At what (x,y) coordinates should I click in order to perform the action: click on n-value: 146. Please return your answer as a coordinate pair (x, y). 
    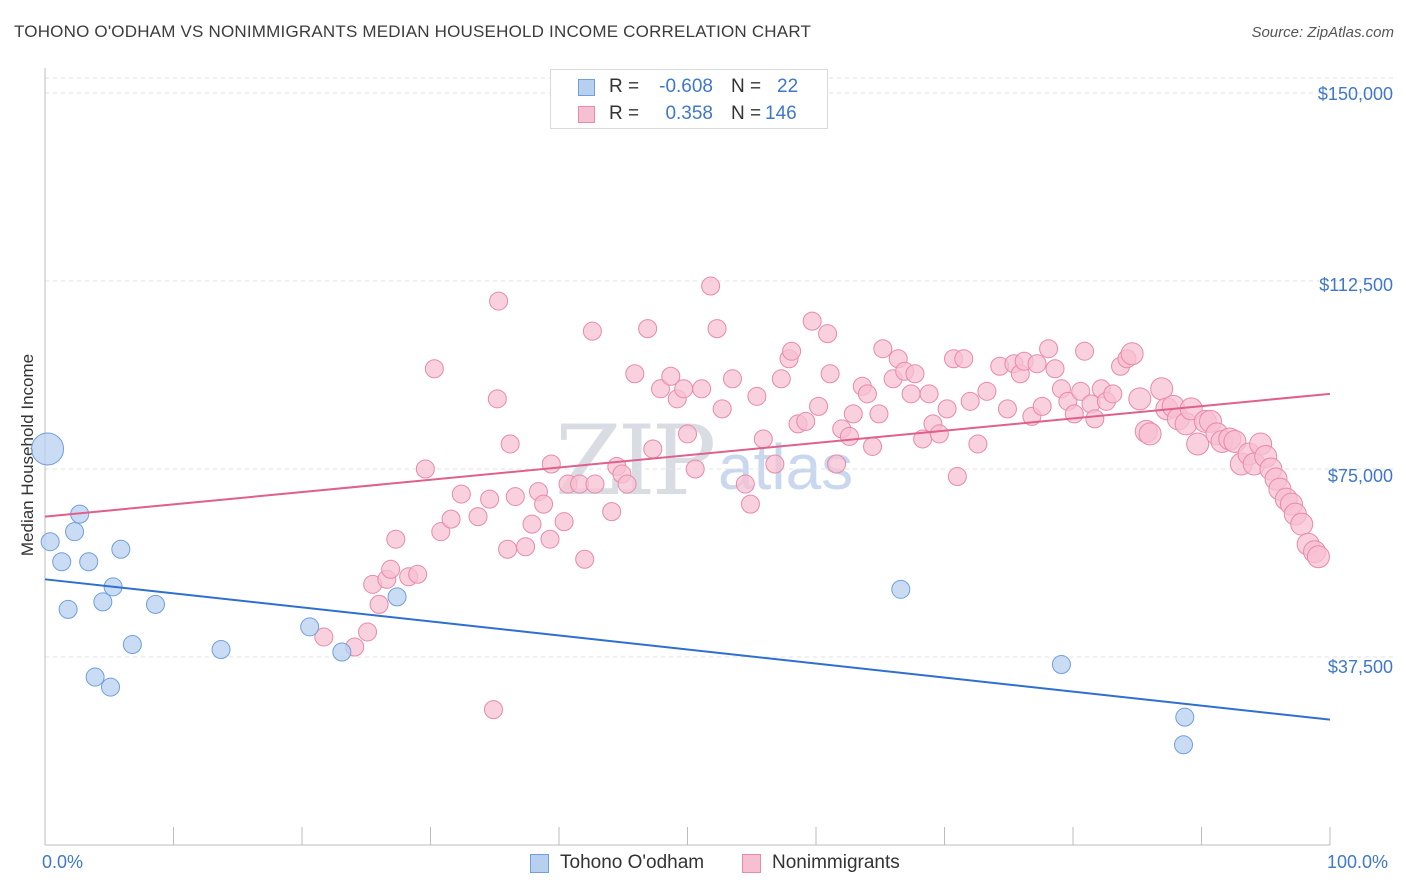
    Looking at the image, I should click on (781, 113).